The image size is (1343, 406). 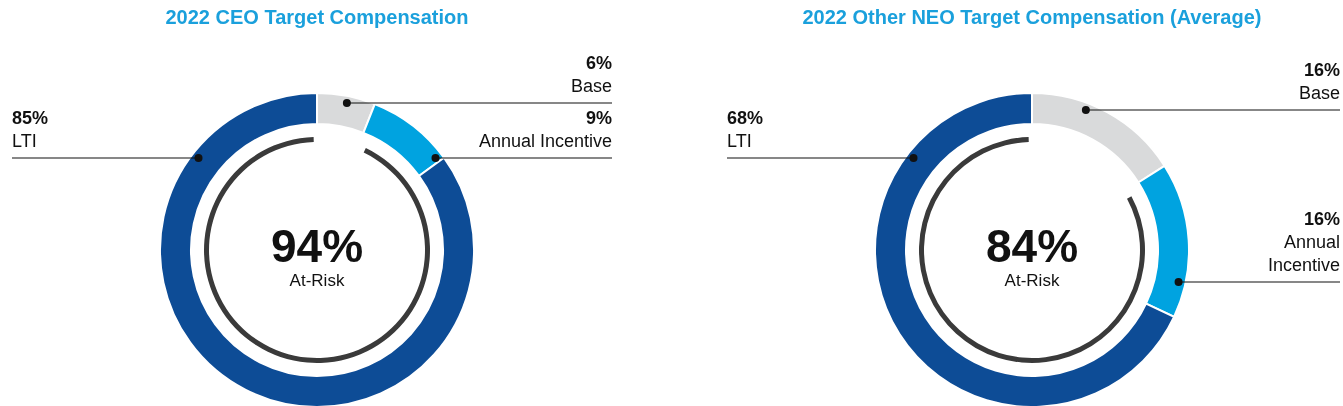 I want to click on text: 94%, so click(x=317, y=246).